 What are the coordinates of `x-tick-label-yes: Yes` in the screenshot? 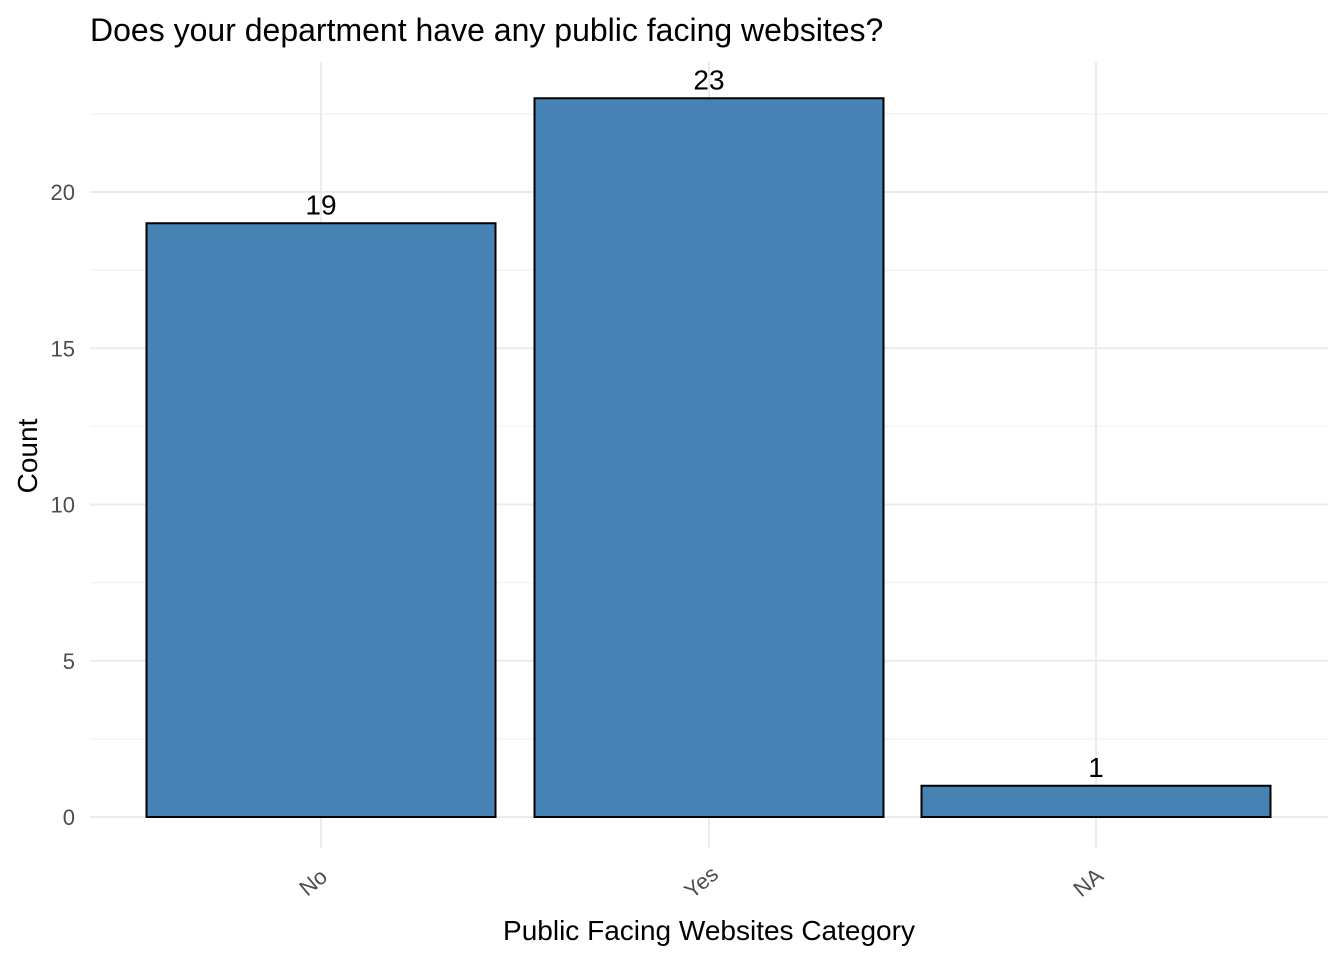 It's located at (701, 882).